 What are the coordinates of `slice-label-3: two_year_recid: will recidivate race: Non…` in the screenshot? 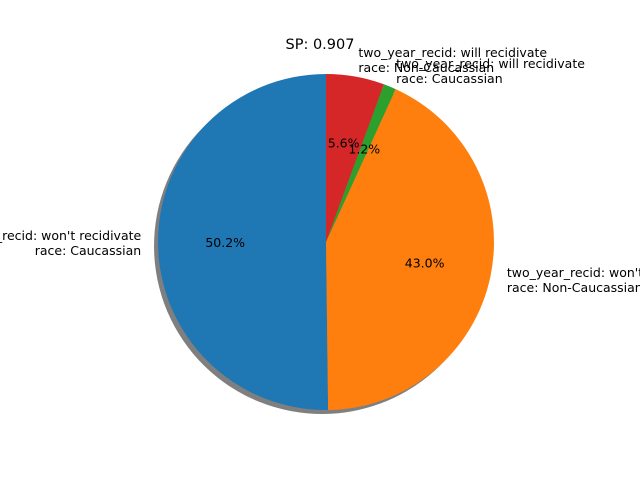 It's located at (452, 60).